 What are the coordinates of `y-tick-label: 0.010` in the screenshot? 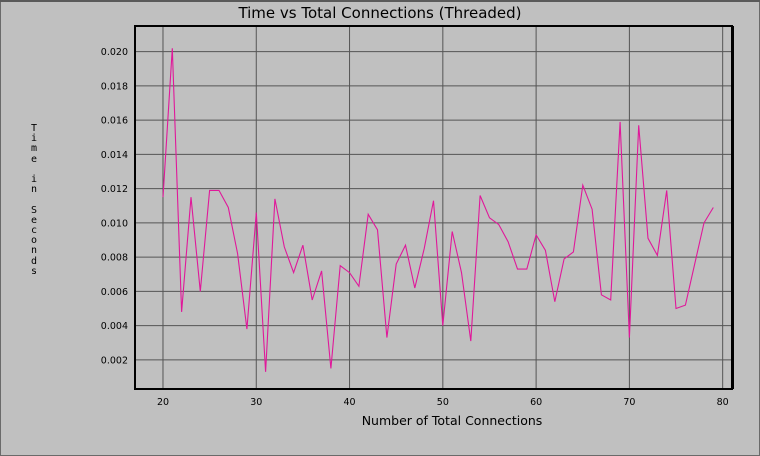 It's located at (114, 223).